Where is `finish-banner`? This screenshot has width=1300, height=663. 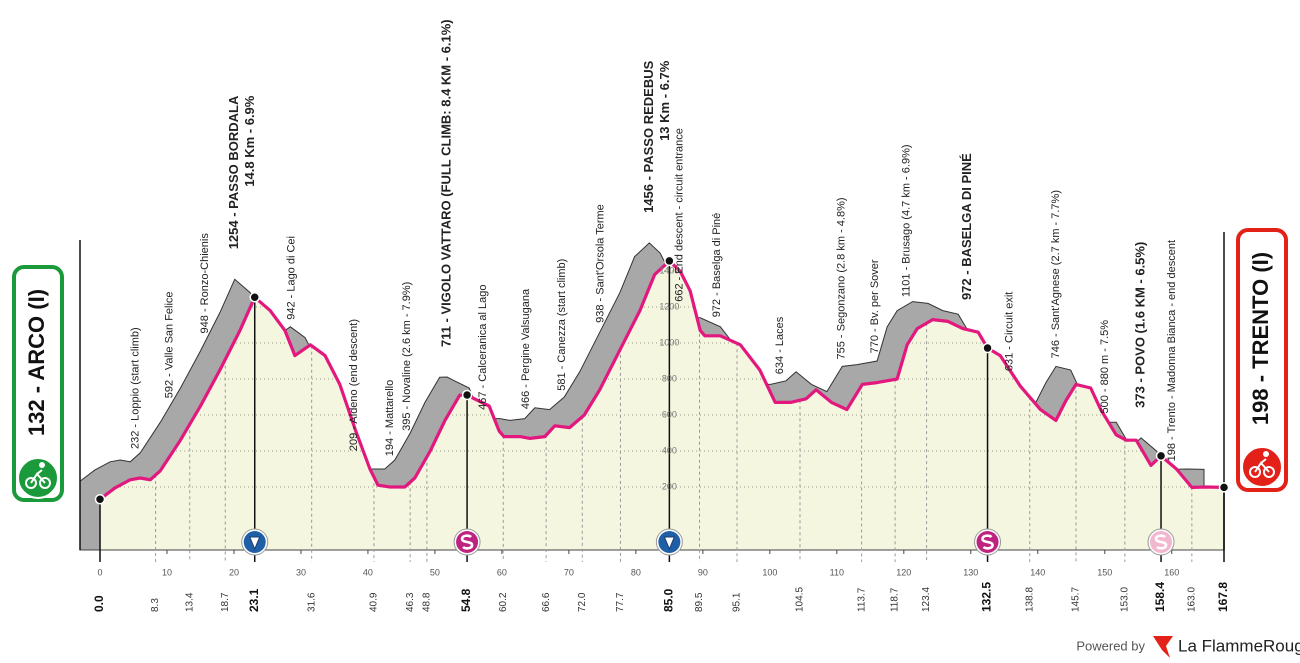
finish-banner is located at coordinates (1262, 360).